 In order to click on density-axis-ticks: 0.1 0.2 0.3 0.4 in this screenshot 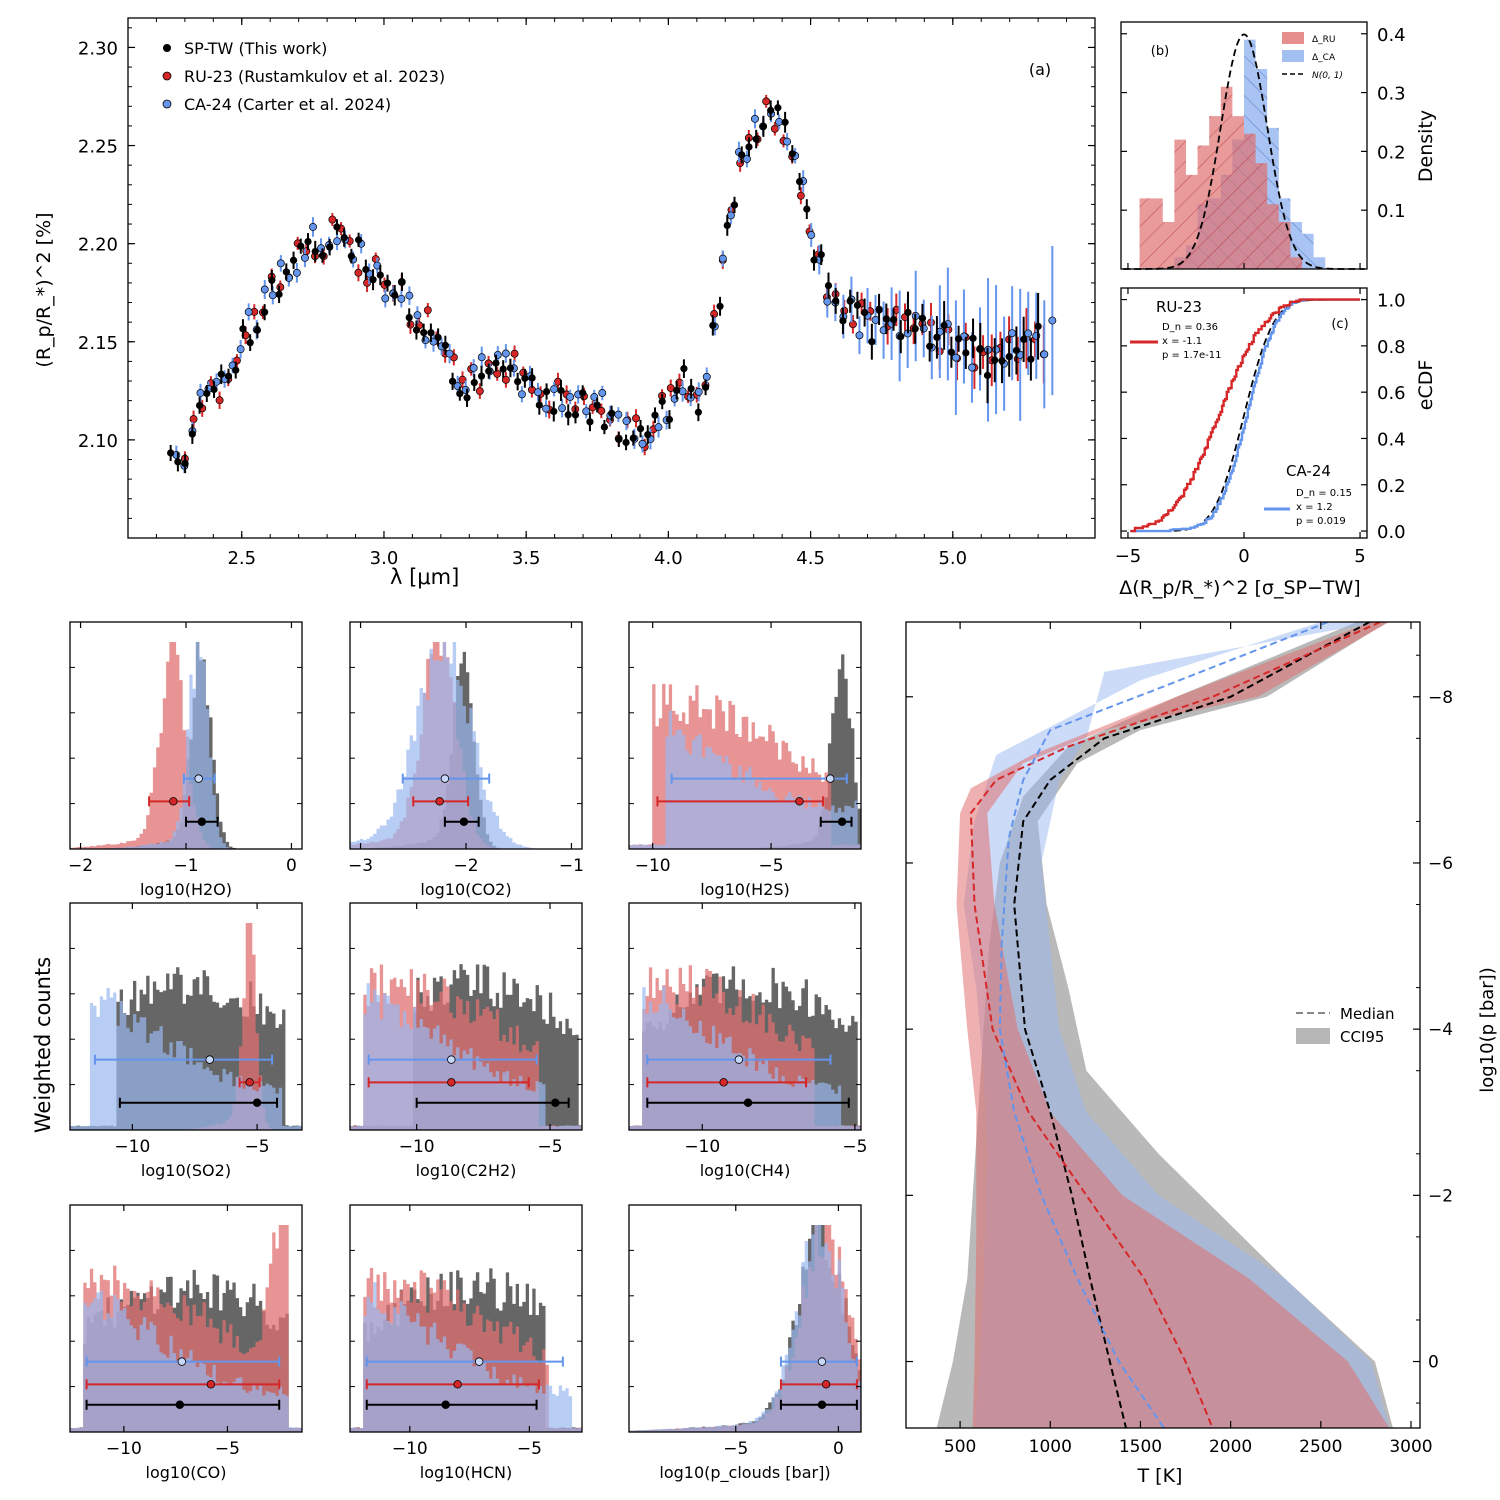, I will do `click(1263, 147)`.